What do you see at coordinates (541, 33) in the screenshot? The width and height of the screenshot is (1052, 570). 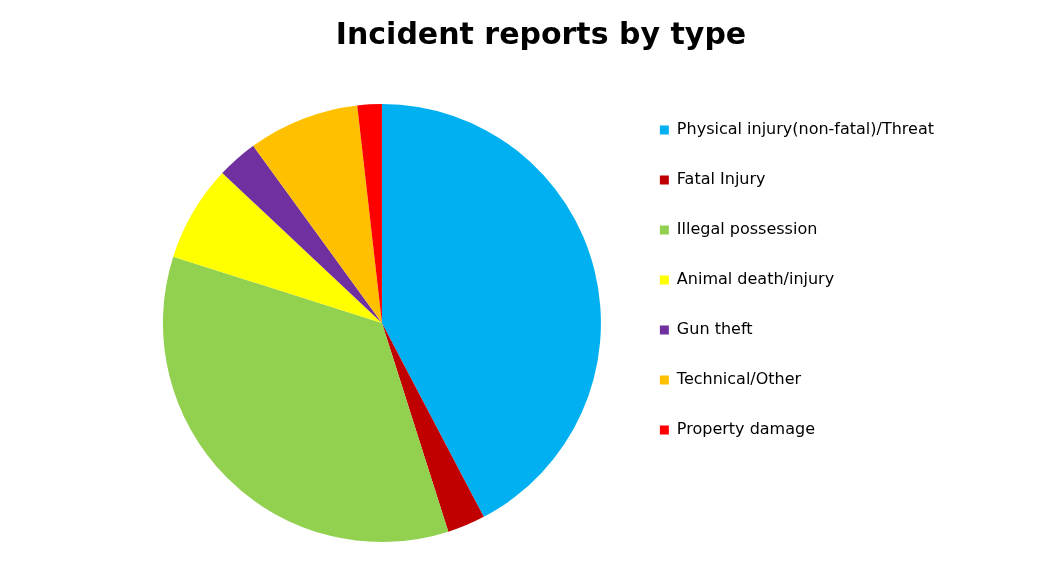 I see `chart-title: Incident reports by type` at bounding box center [541, 33].